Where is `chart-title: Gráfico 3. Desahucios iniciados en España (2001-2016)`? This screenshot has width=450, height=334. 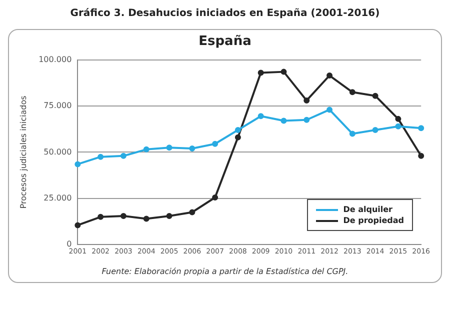 chart-title: Gráfico 3. Desahucios iniciados en España (2001-2016) is located at coordinates (225, 13).